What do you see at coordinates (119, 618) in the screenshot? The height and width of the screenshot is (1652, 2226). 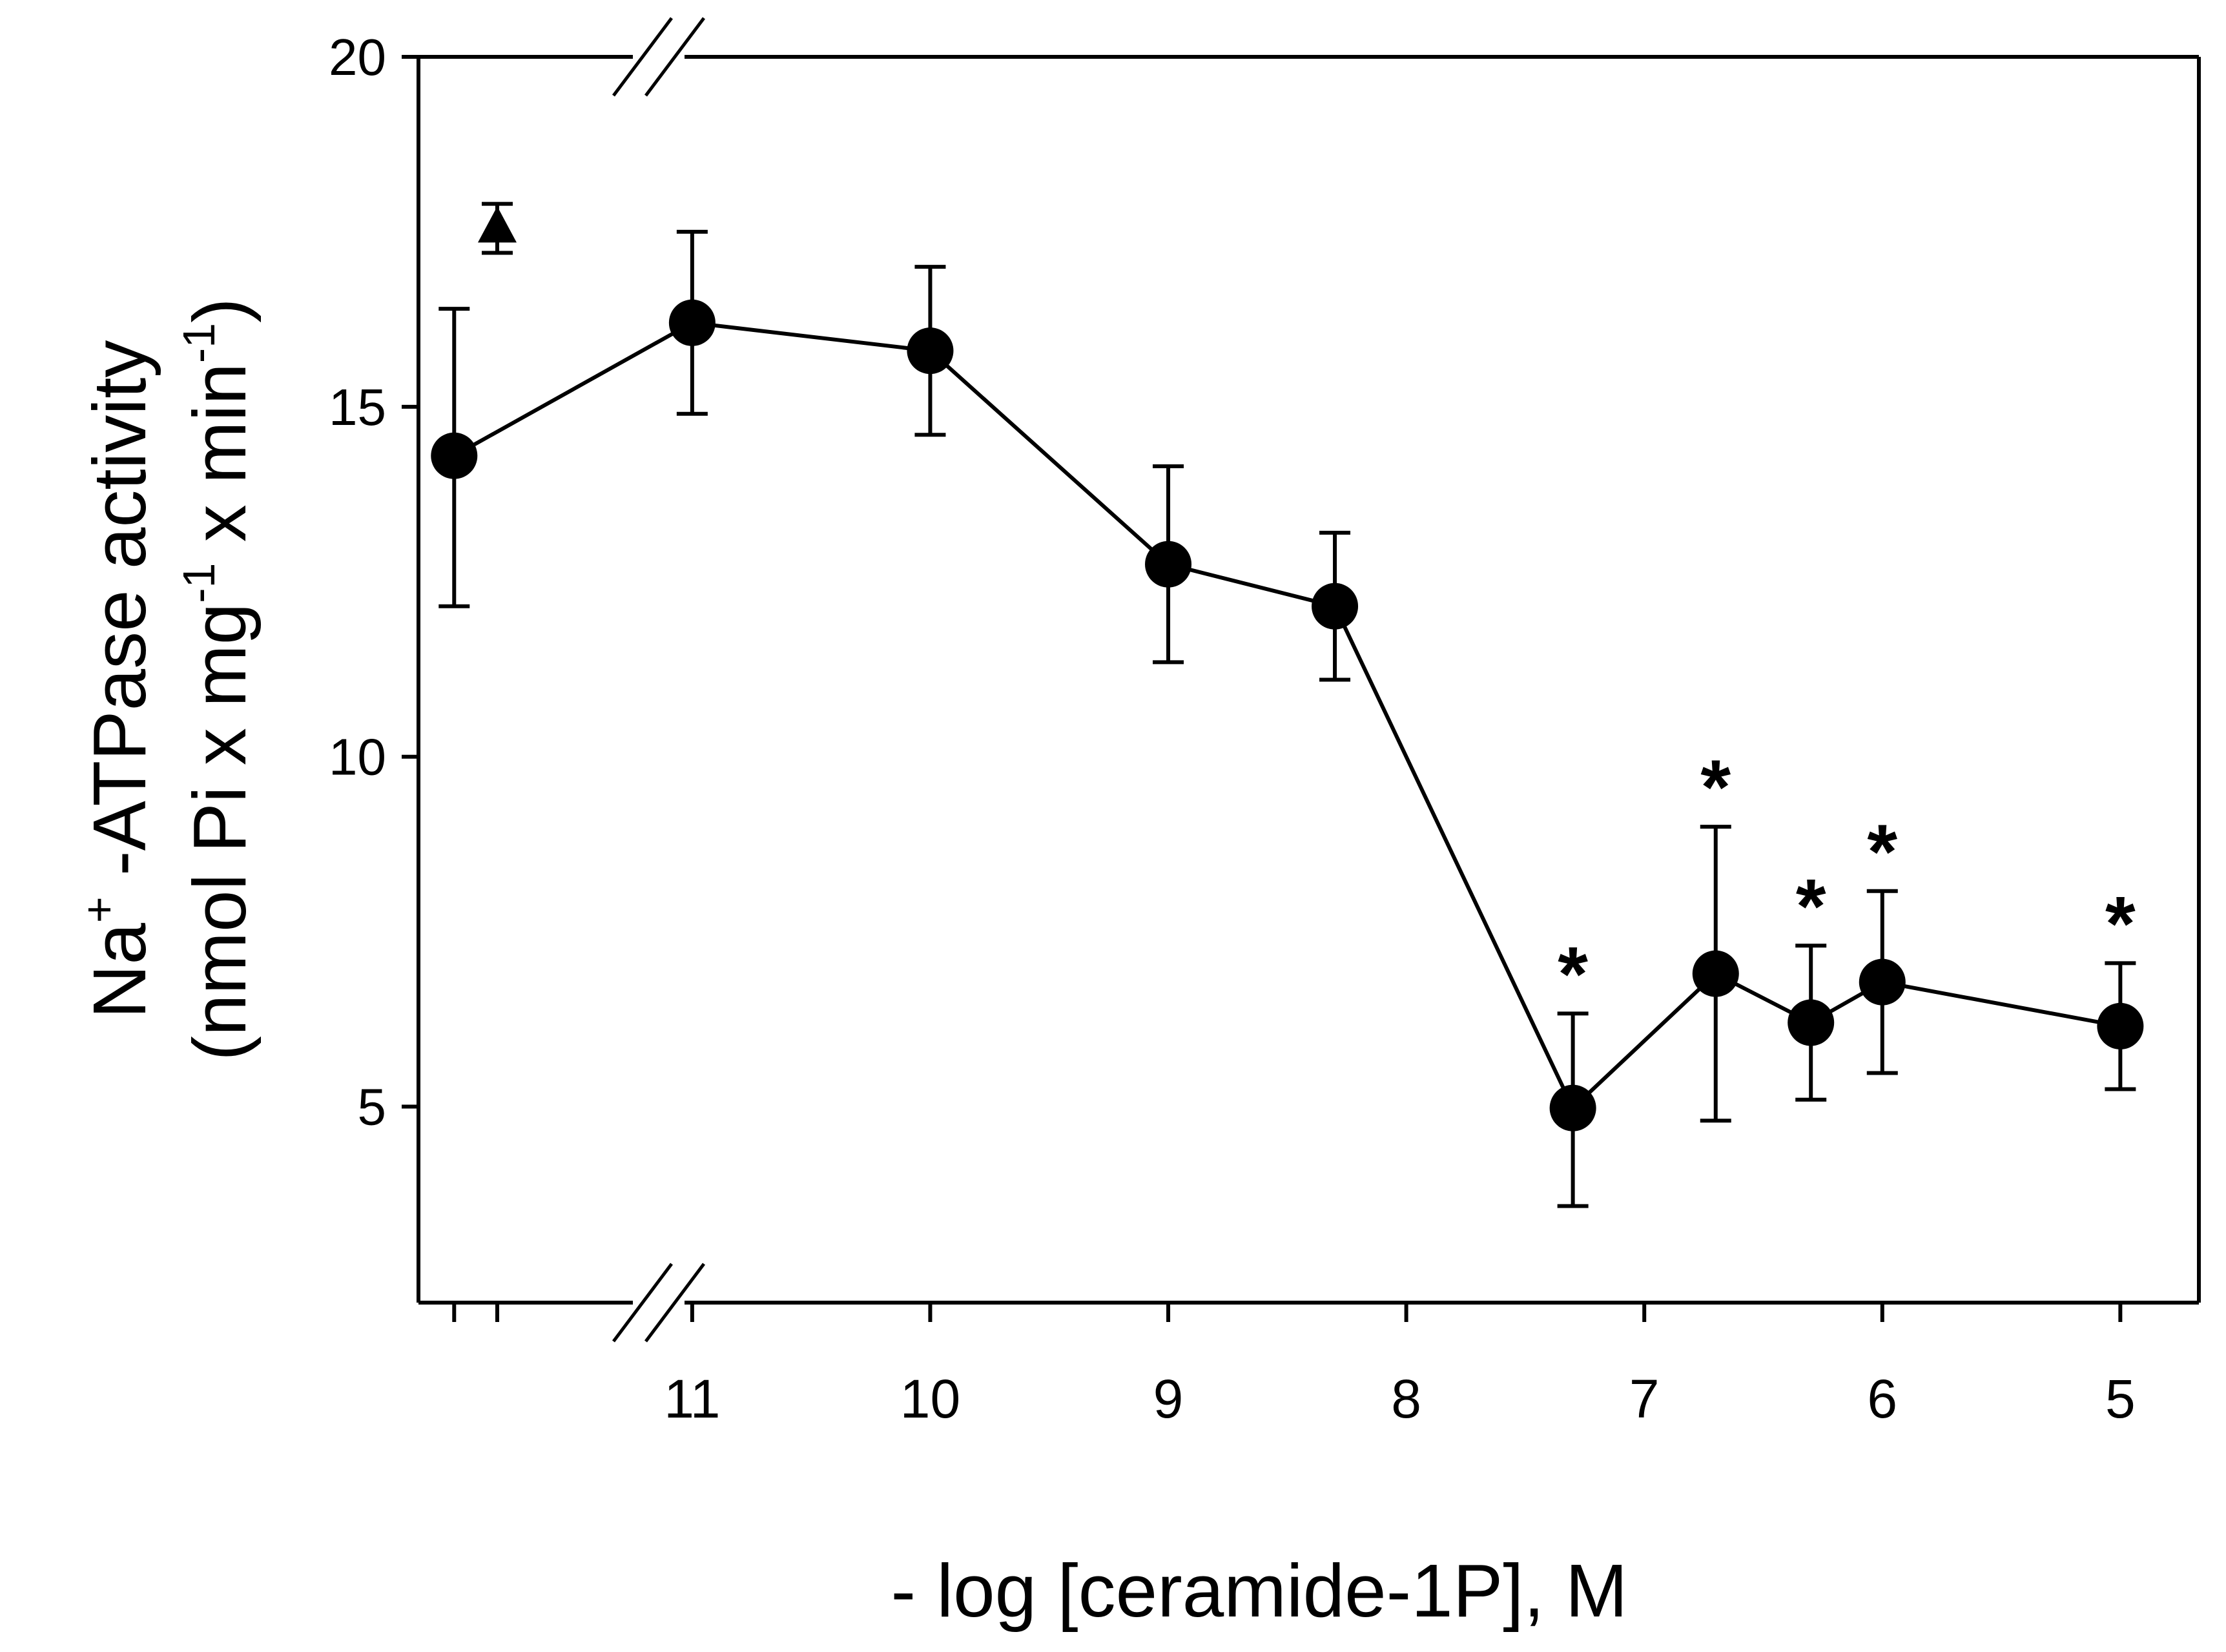 I see `y-title-rest: -ATPase activity` at bounding box center [119, 618].